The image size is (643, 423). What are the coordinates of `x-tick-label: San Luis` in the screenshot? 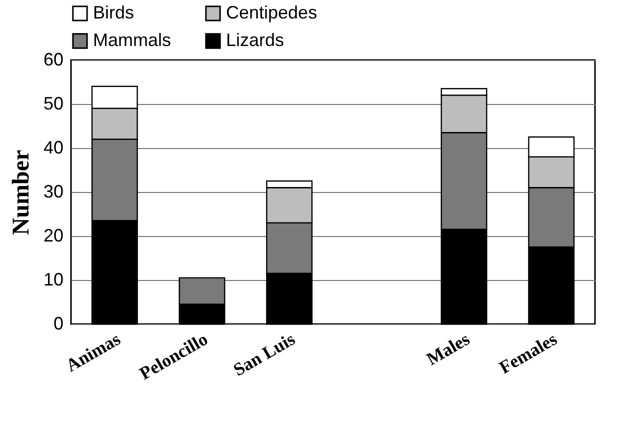 It's located at (264, 354).